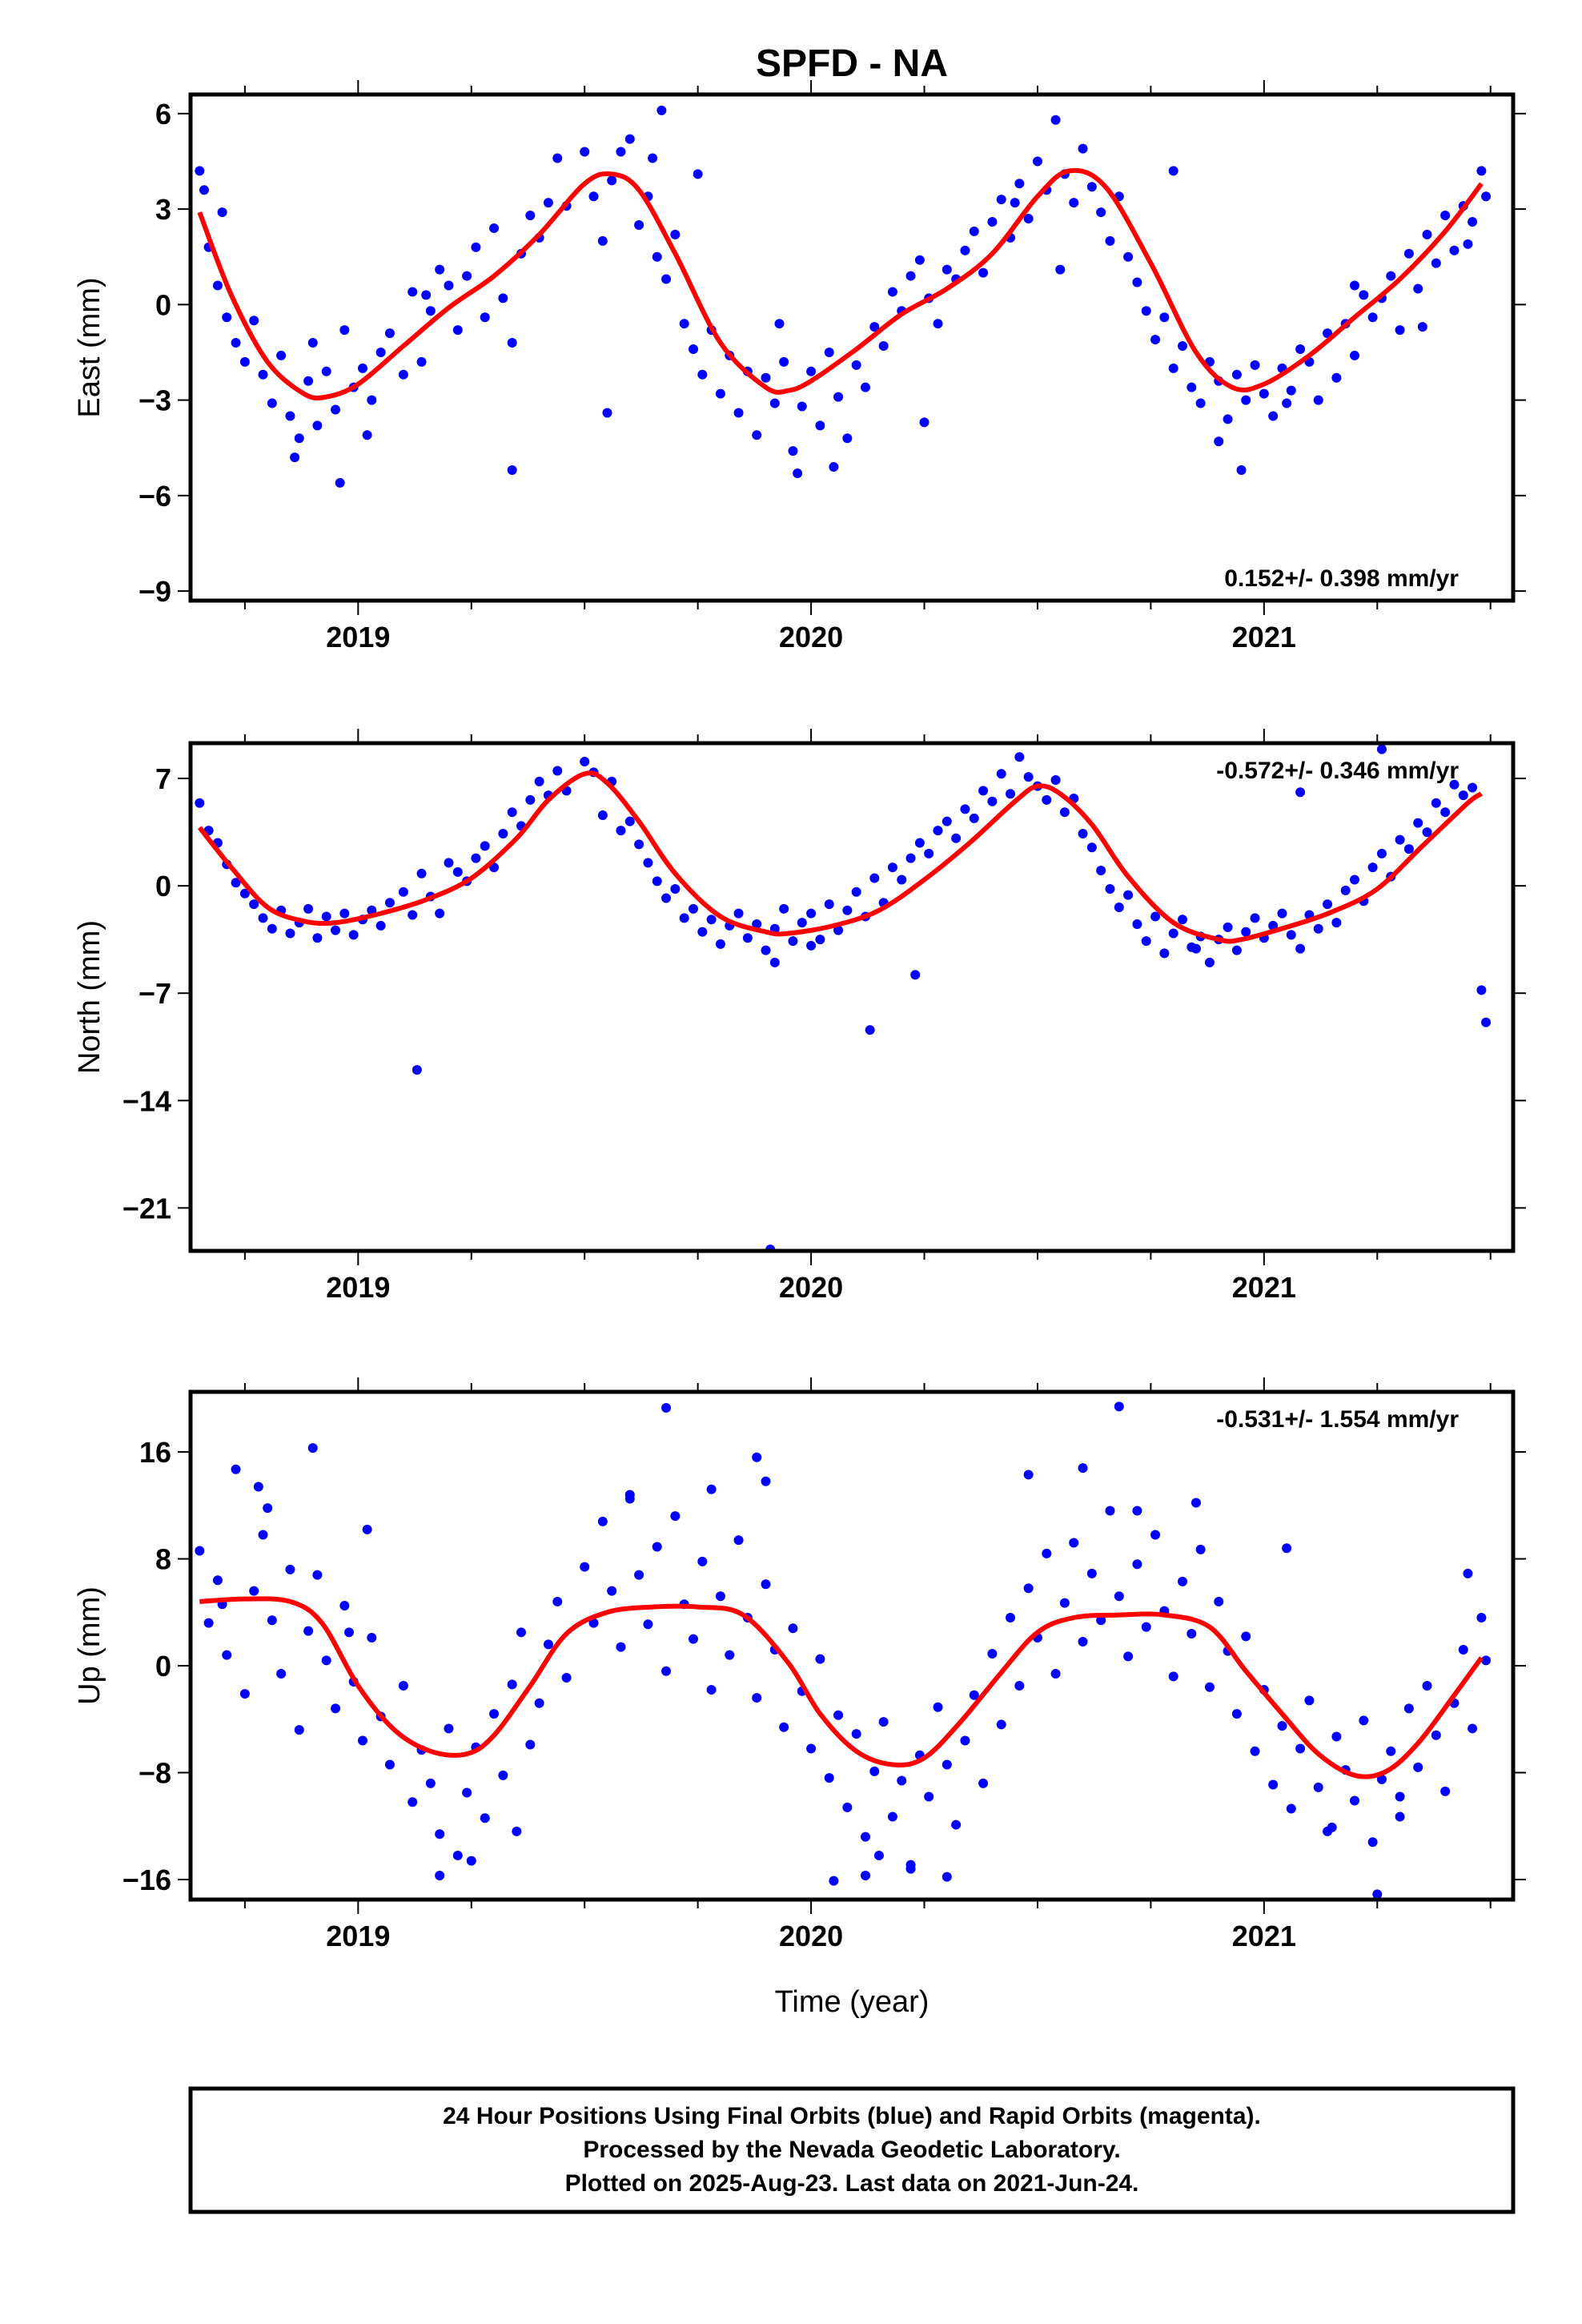  I want to click on y-tick-label: 8, so click(163, 1559).